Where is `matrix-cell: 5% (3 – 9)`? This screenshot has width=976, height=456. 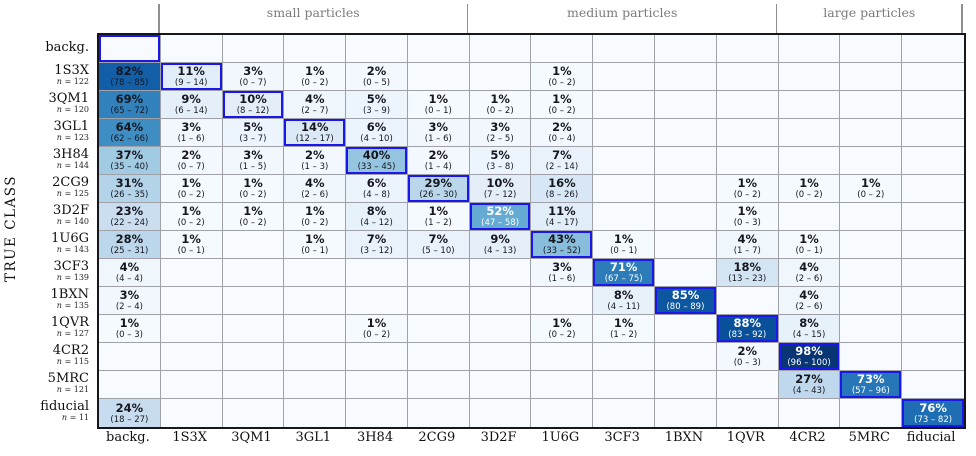
matrix-cell: 5% (3 – 9) is located at coordinates (377, 105).